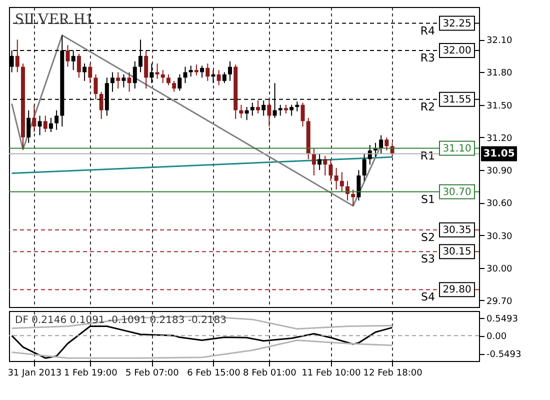 The width and height of the screenshot is (550, 400). Describe the element at coordinates (332, 373) in the screenshot. I see `x-tick-label: 11 Feb 10:00` at that location.